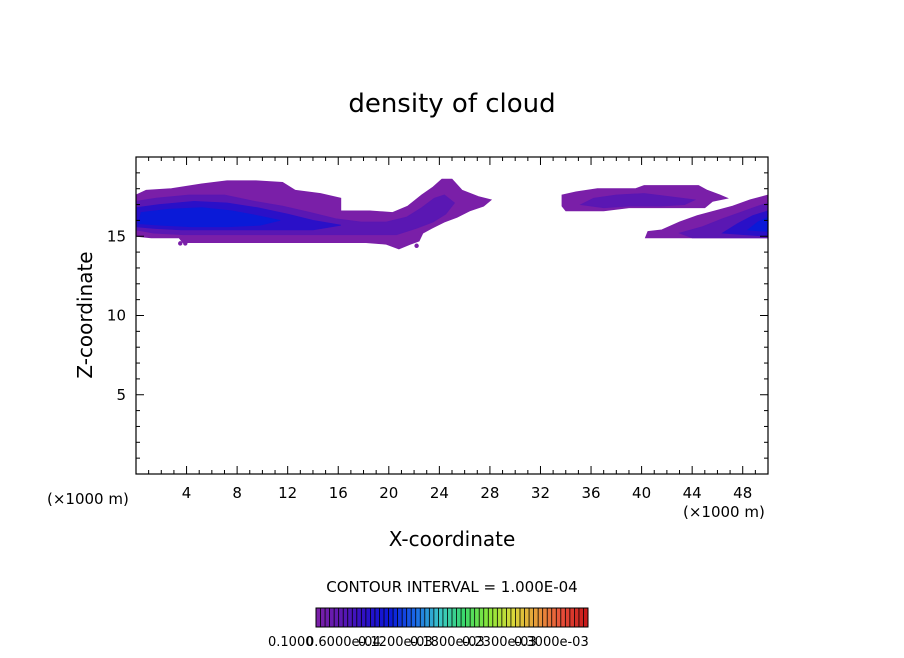 This screenshot has width=904, height=658. Describe the element at coordinates (489, 493) in the screenshot. I see `x-tick-label: 28` at that location.